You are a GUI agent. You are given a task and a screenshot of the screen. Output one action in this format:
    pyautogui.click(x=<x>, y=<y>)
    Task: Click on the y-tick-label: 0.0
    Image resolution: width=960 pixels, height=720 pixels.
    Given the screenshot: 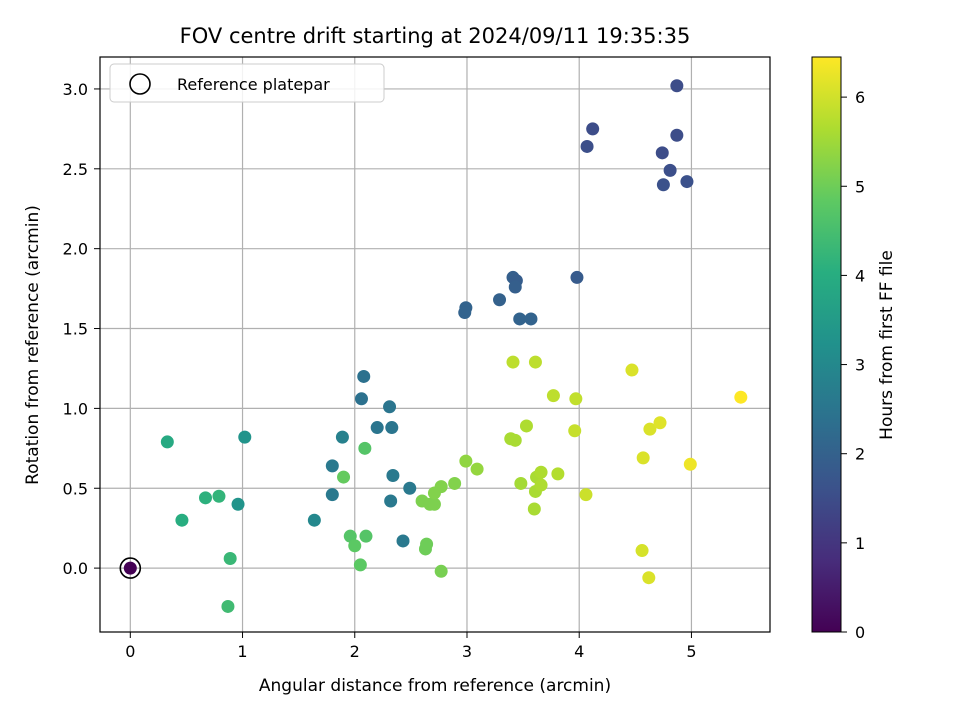 What is the action you would take?
    pyautogui.click(x=75, y=568)
    